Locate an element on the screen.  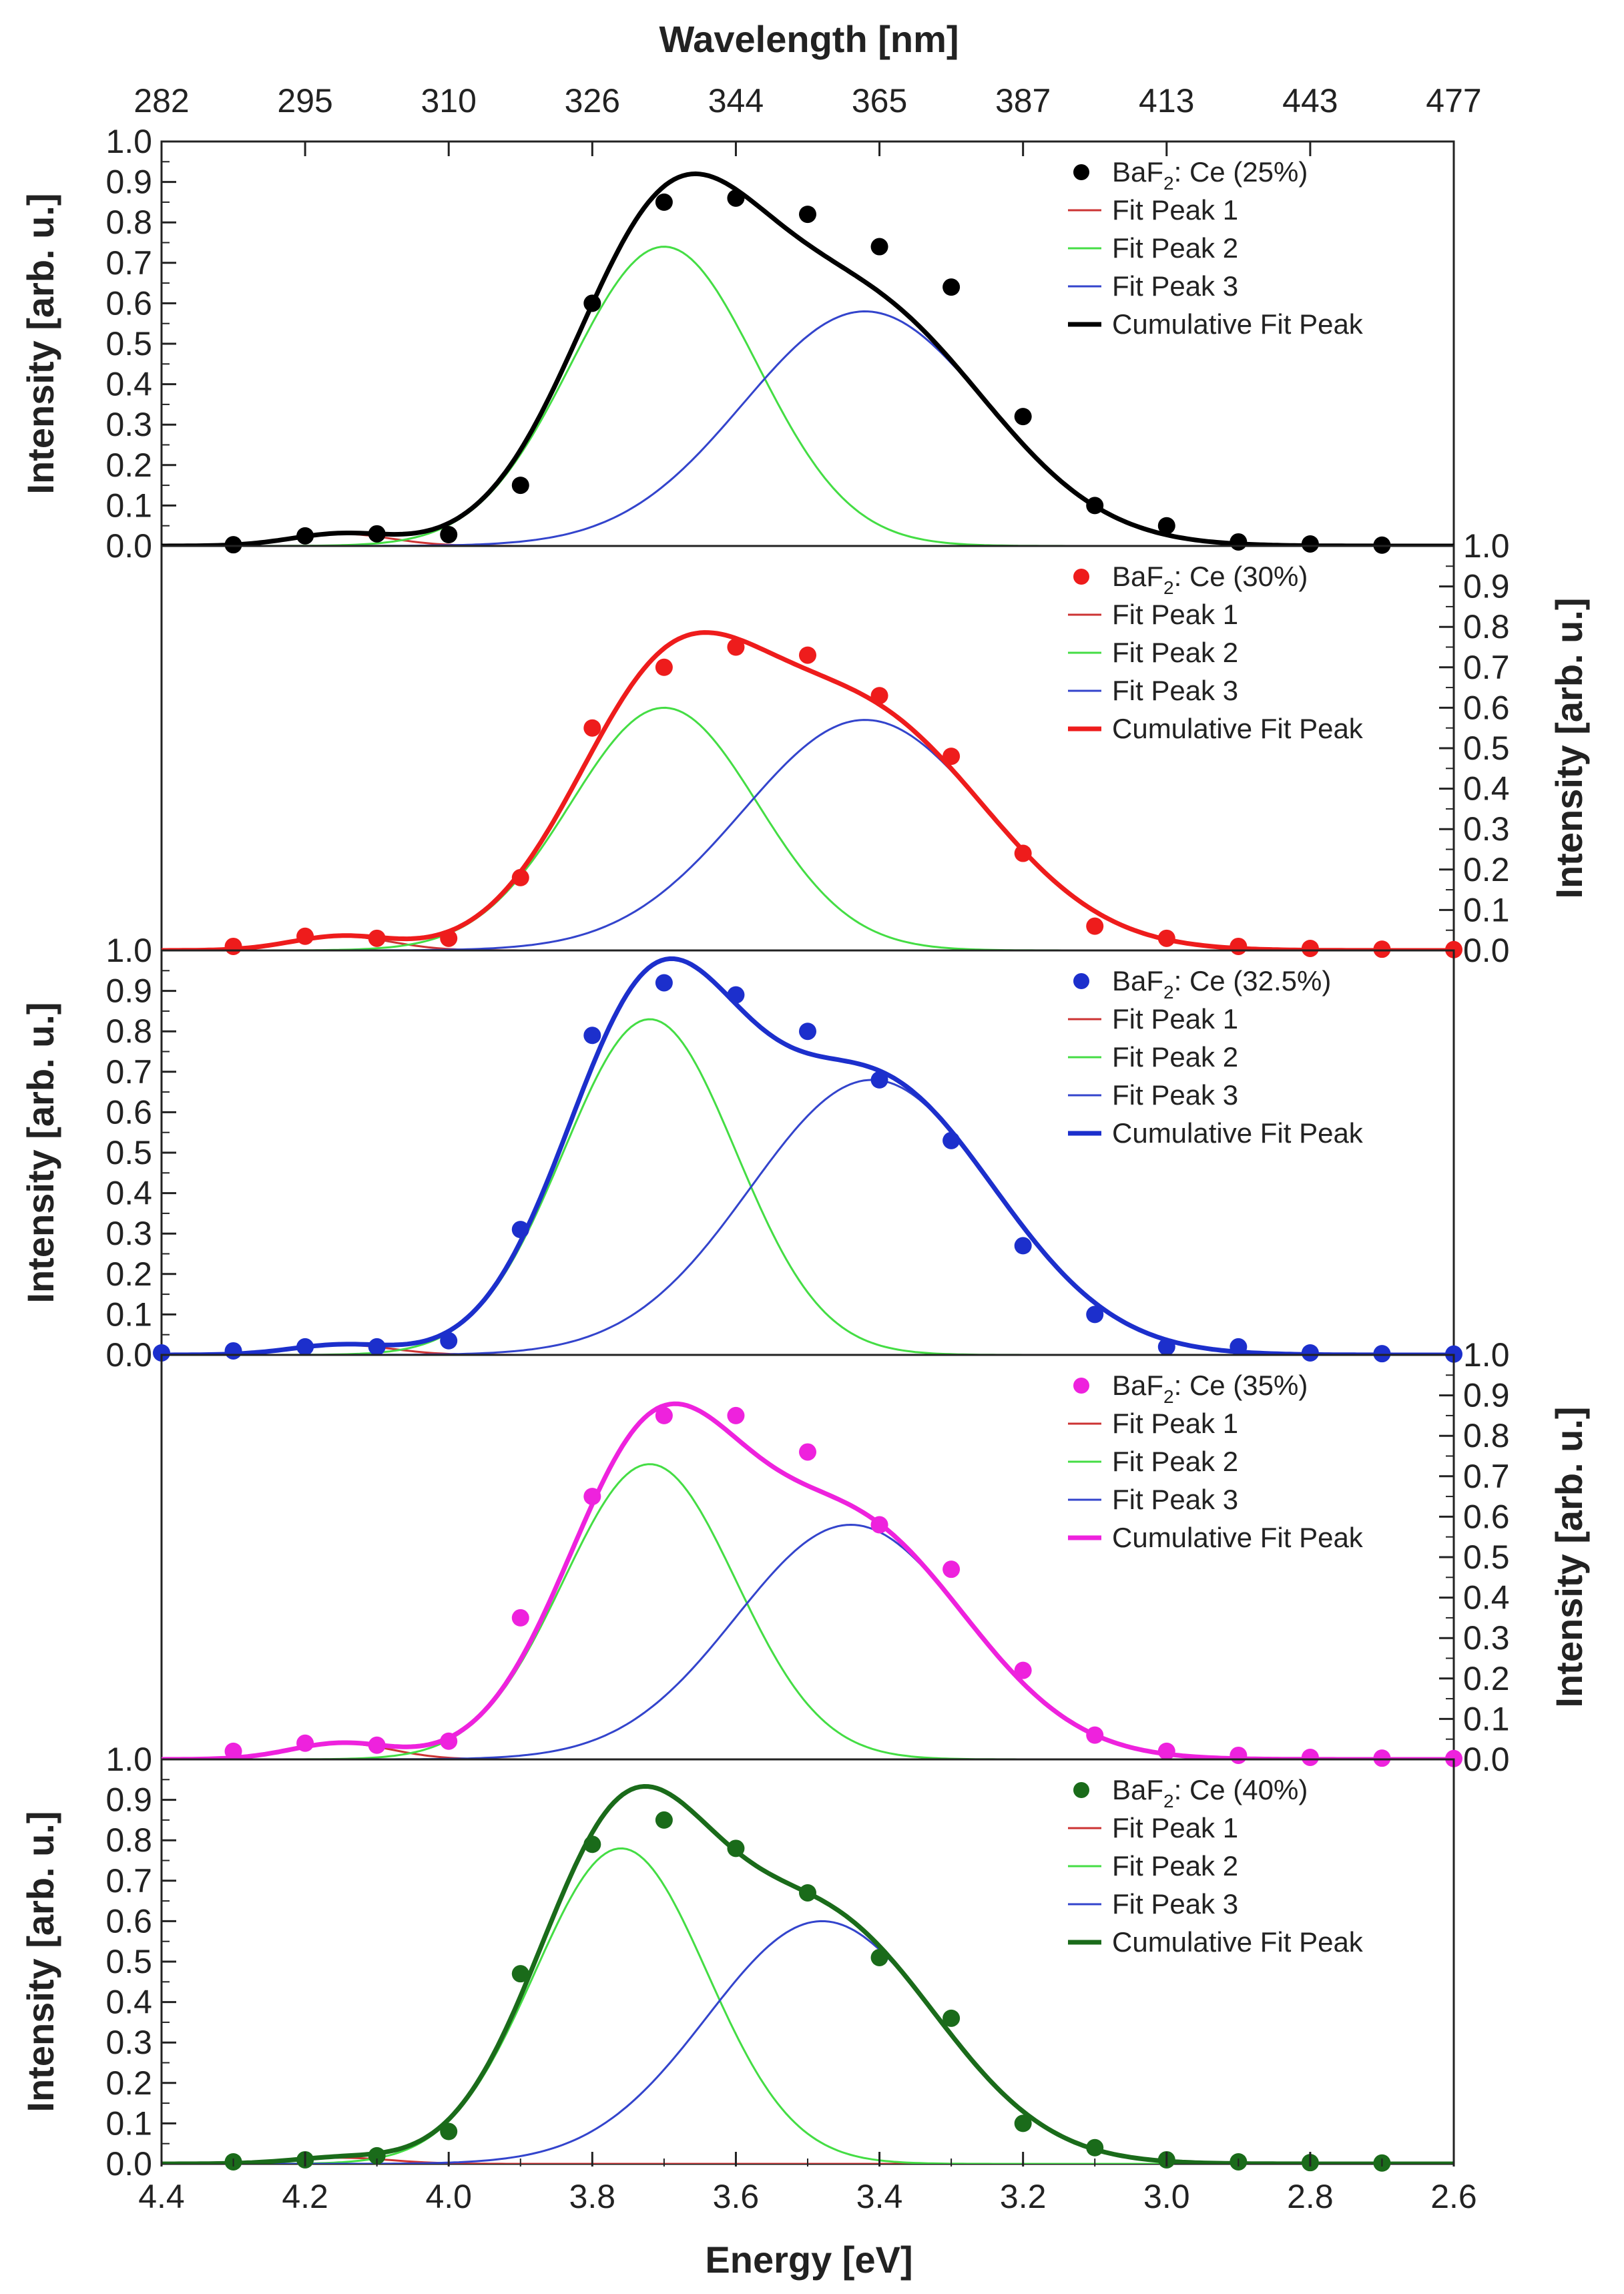
legend-sample-label: BaF2: Ce (35%) is located at coordinates (1210, 1388).